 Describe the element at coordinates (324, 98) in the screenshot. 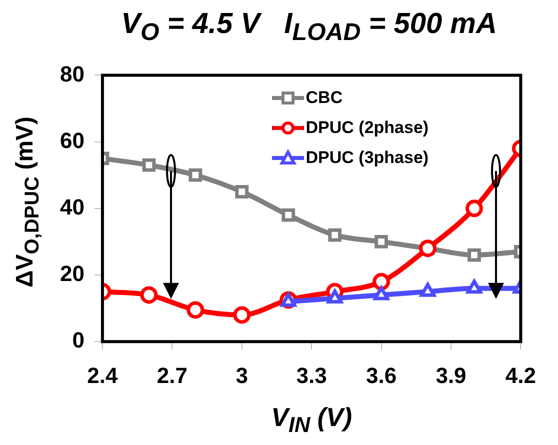

I see `legend-label: CBC` at that location.